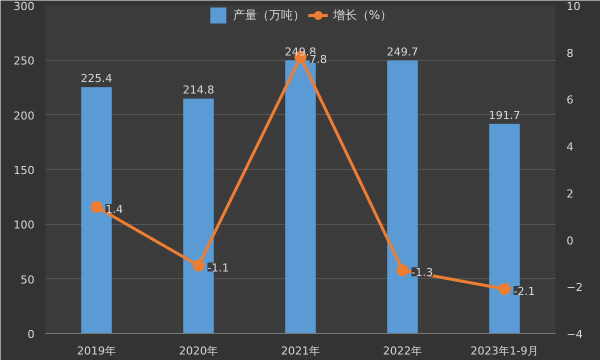 The height and width of the screenshot is (360, 600). I want to click on data-label: -1.1, so click(218, 268).